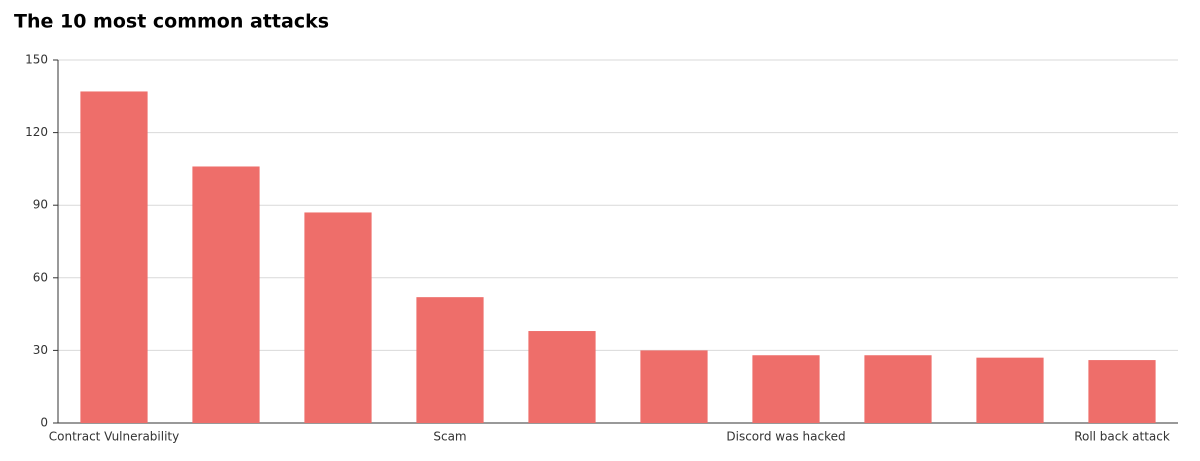 Image resolution: width=1200 pixels, height=461 pixels. Describe the element at coordinates (40, 277) in the screenshot. I see `y-tick-label: 60` at that location.